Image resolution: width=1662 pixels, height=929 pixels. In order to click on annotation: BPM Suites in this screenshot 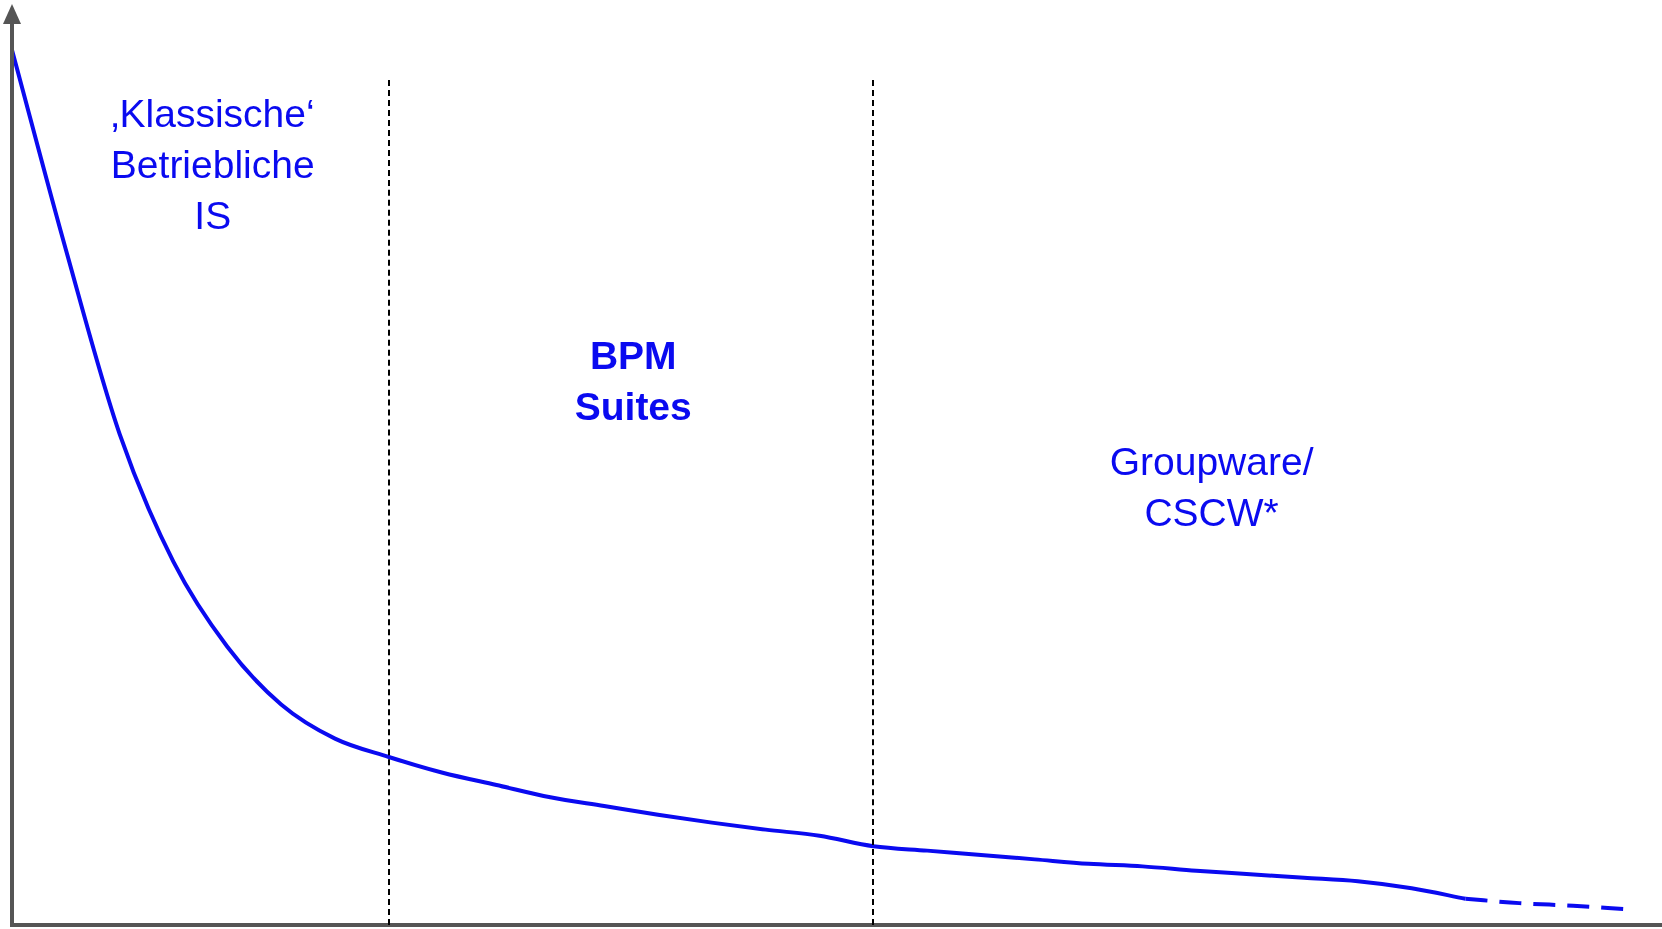, I will do `click(633, 380)`.